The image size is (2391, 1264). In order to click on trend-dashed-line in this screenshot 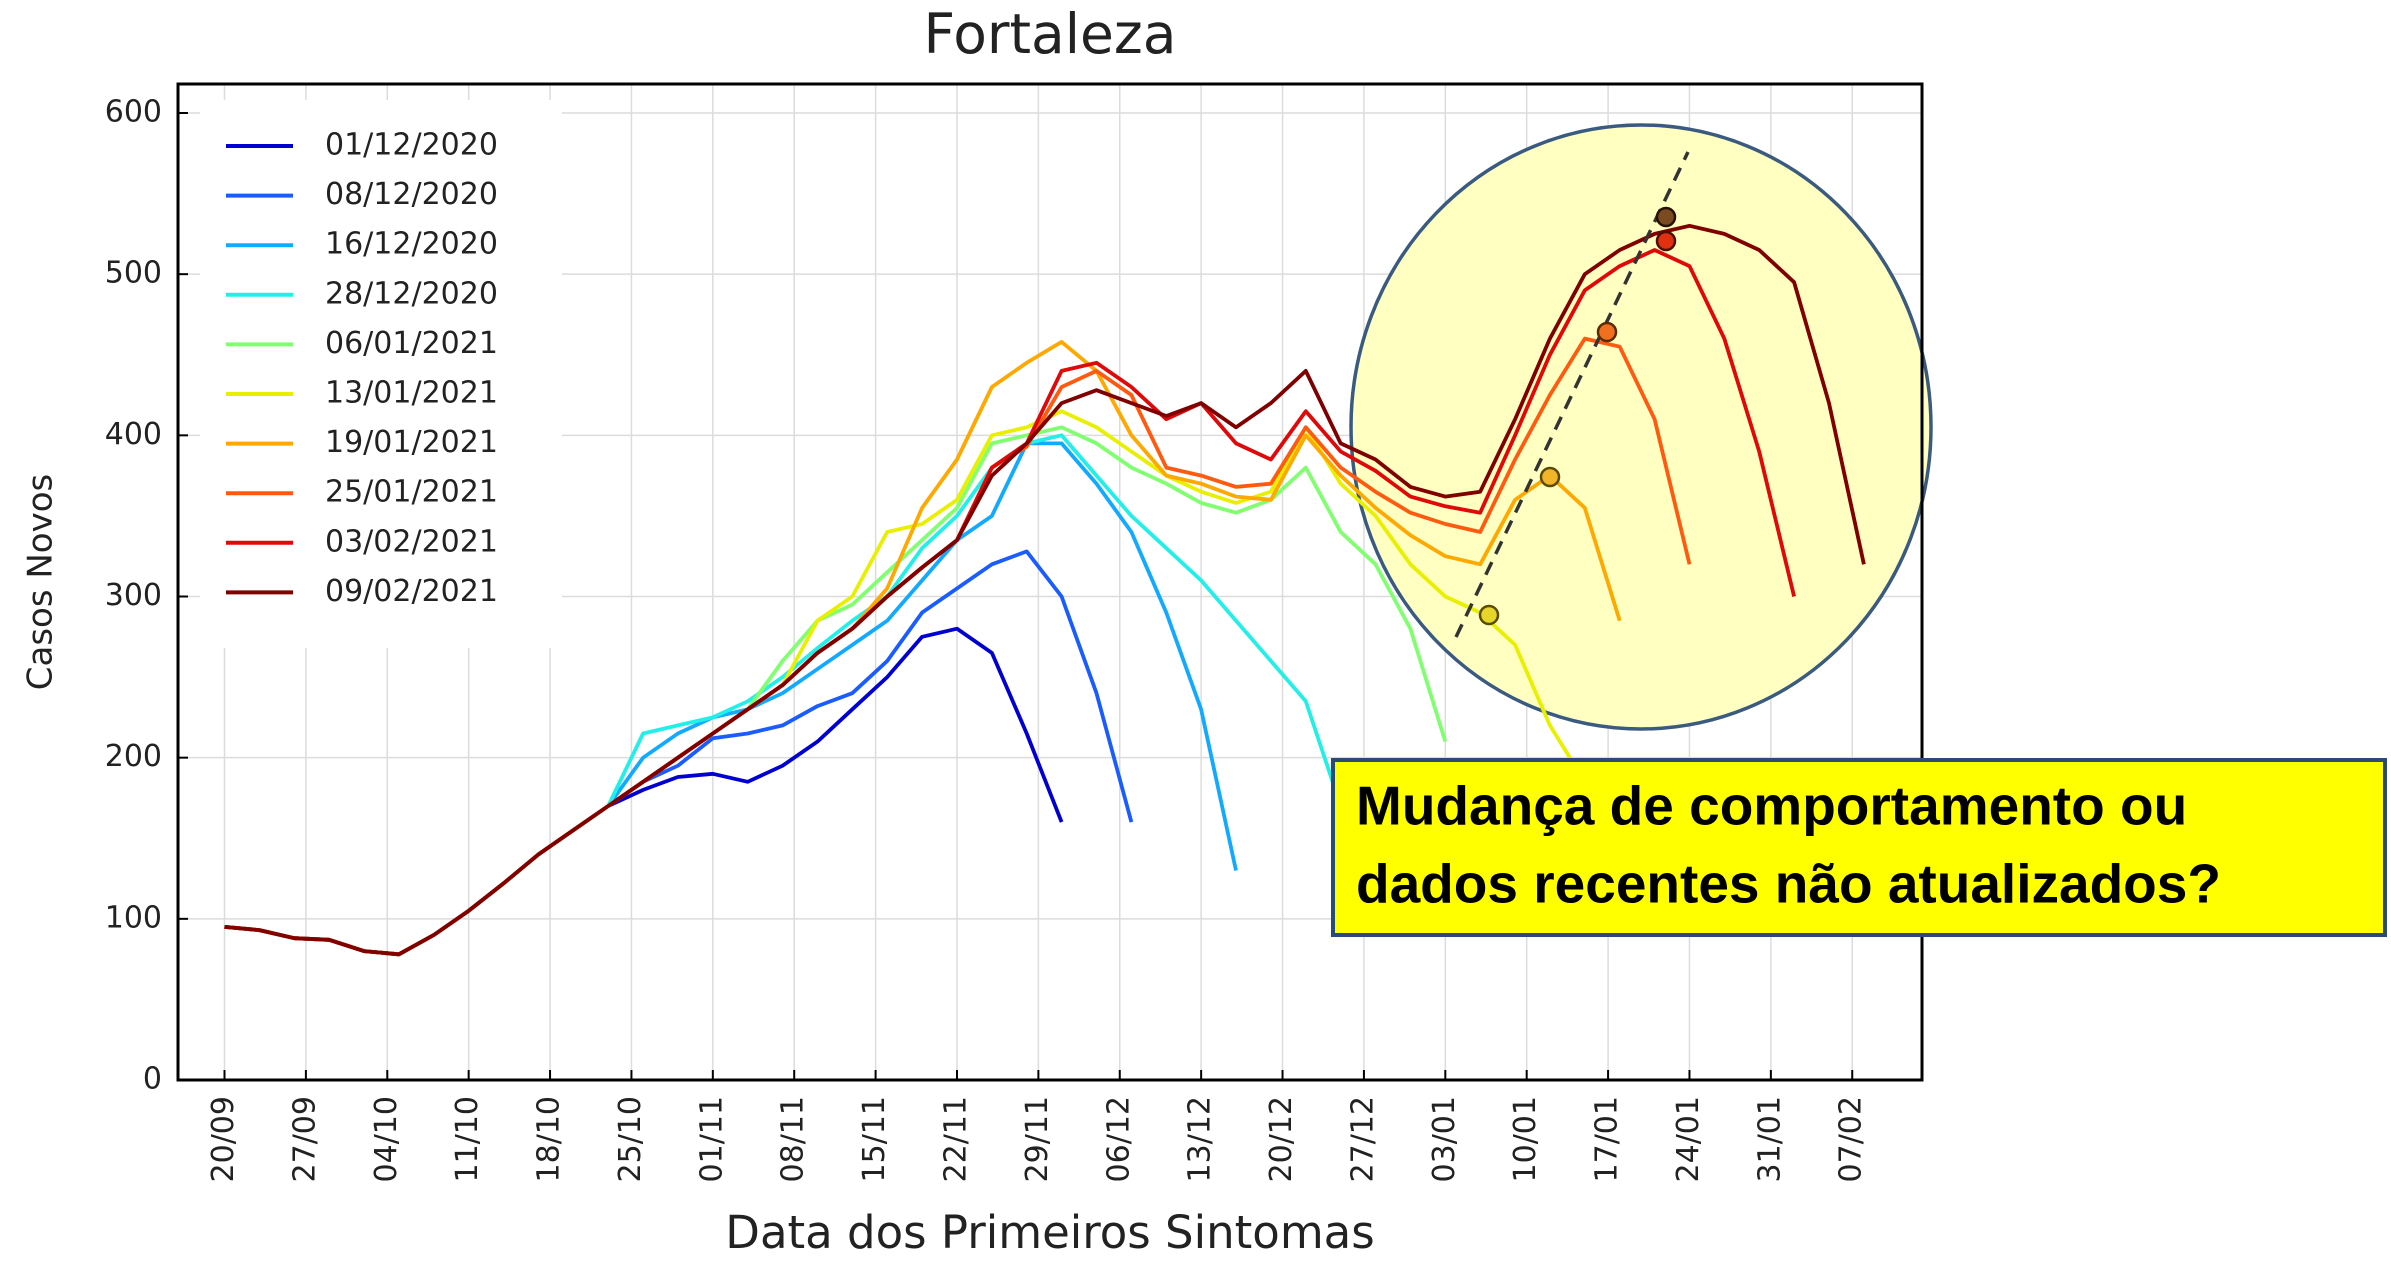, I will do `click(1572, 394)`.